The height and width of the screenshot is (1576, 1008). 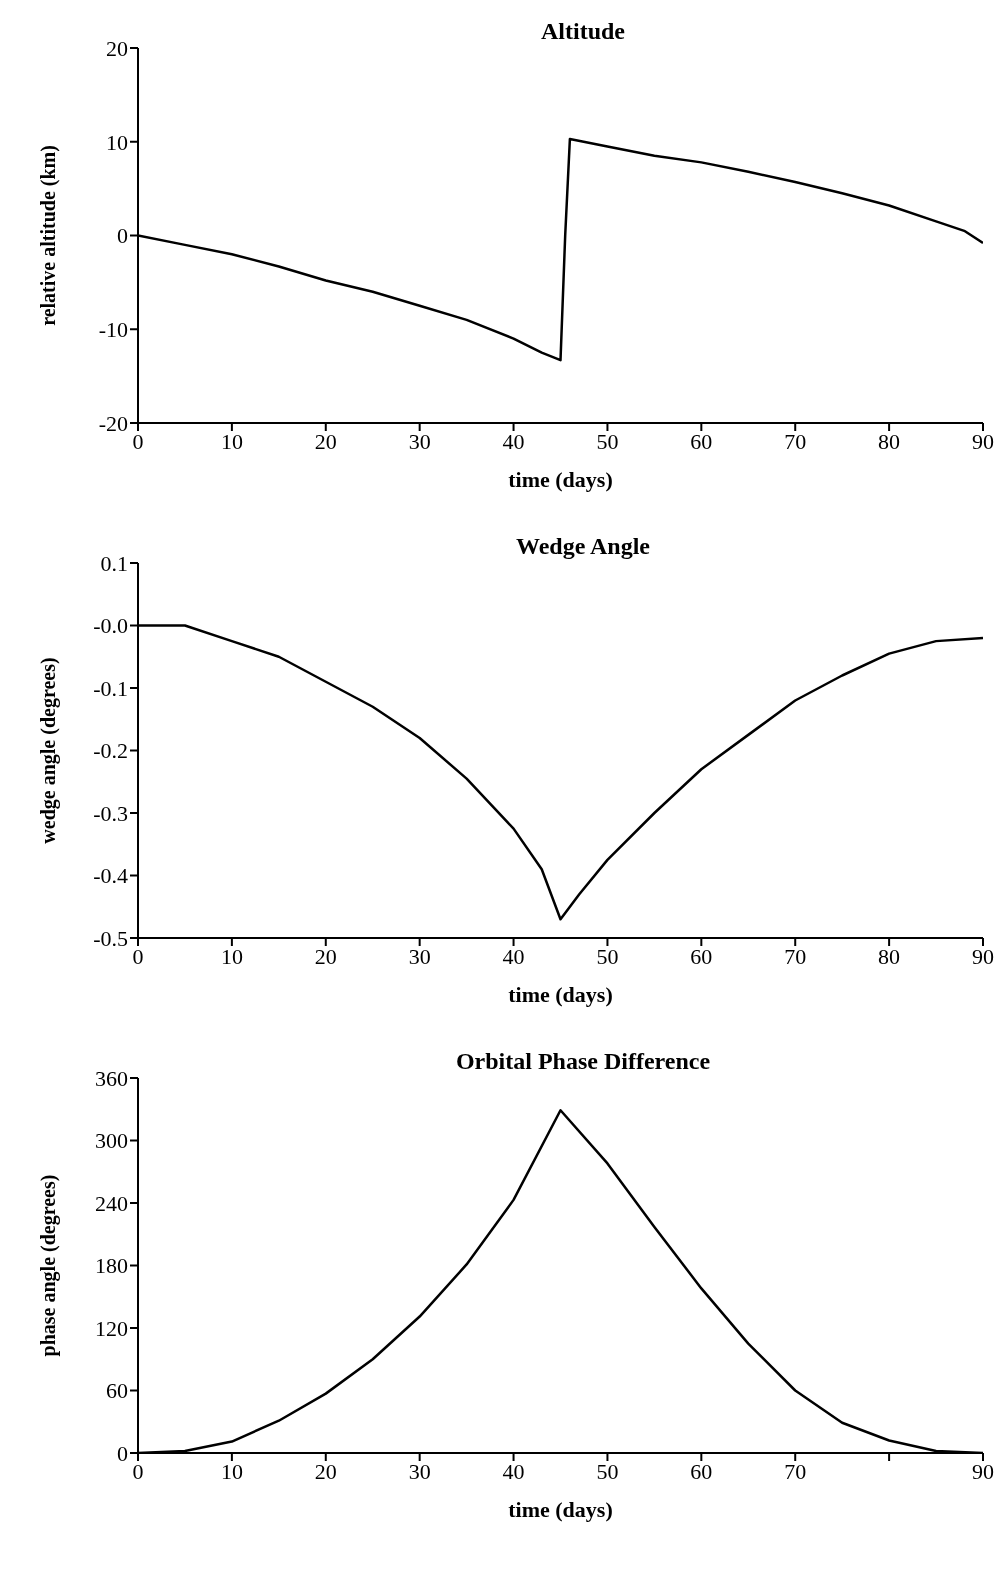 I want to click on y-tick-label: 300, so click(x=111, y=1141).